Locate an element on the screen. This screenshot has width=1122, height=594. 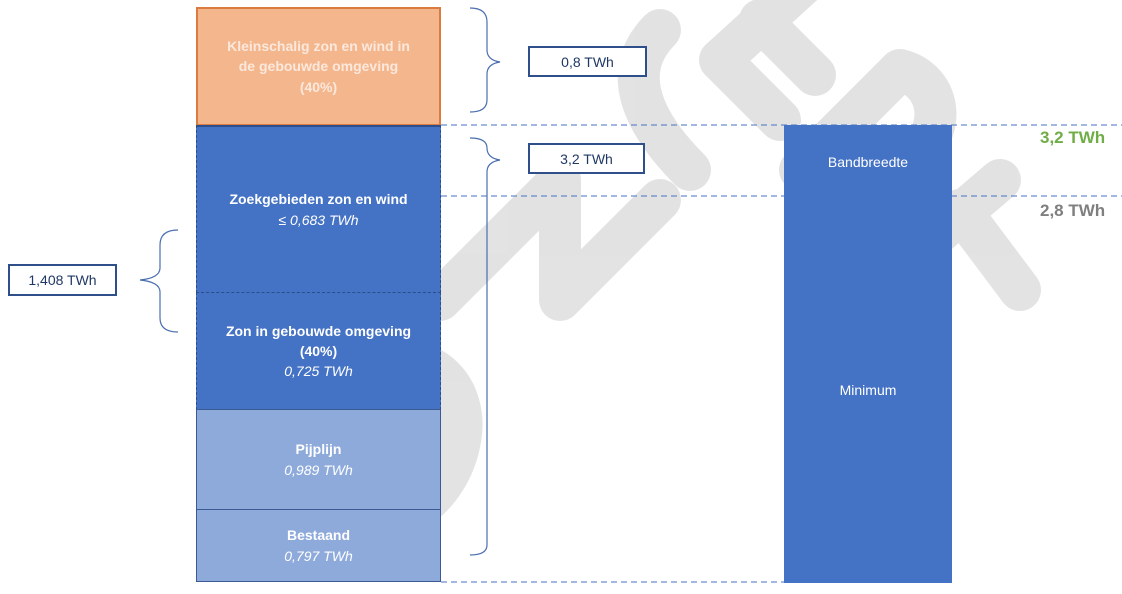
range-bar: Bandbreedte Minimum is located at coordinates (868, 354).